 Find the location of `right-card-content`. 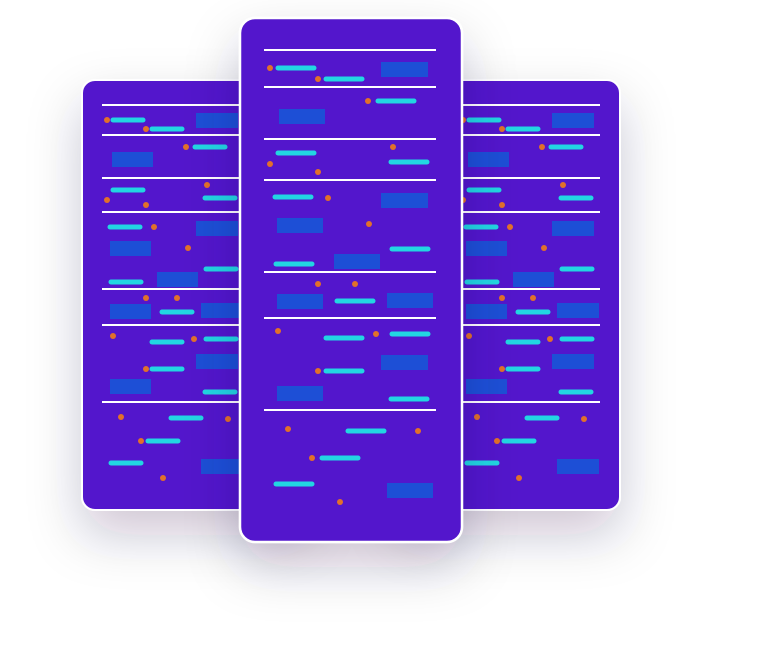

right-card-content is located at coordinates (500, 292).